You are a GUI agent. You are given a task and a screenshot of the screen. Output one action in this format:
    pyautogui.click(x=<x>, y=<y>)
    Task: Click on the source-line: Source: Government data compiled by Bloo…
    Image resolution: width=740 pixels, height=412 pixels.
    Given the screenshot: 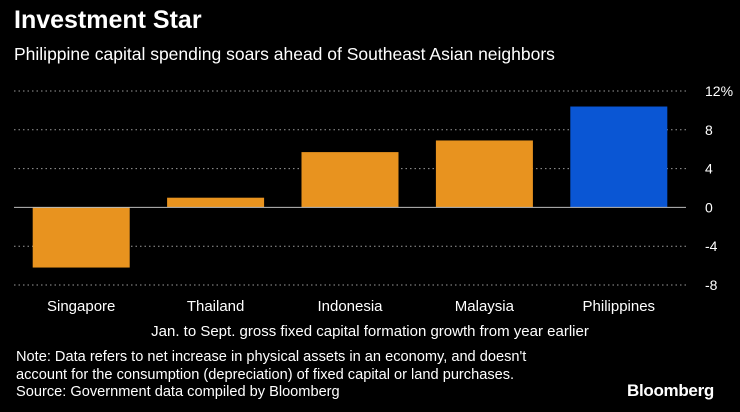 What is the action you would take?
    pyautogui.click(x=178, y=392)
    